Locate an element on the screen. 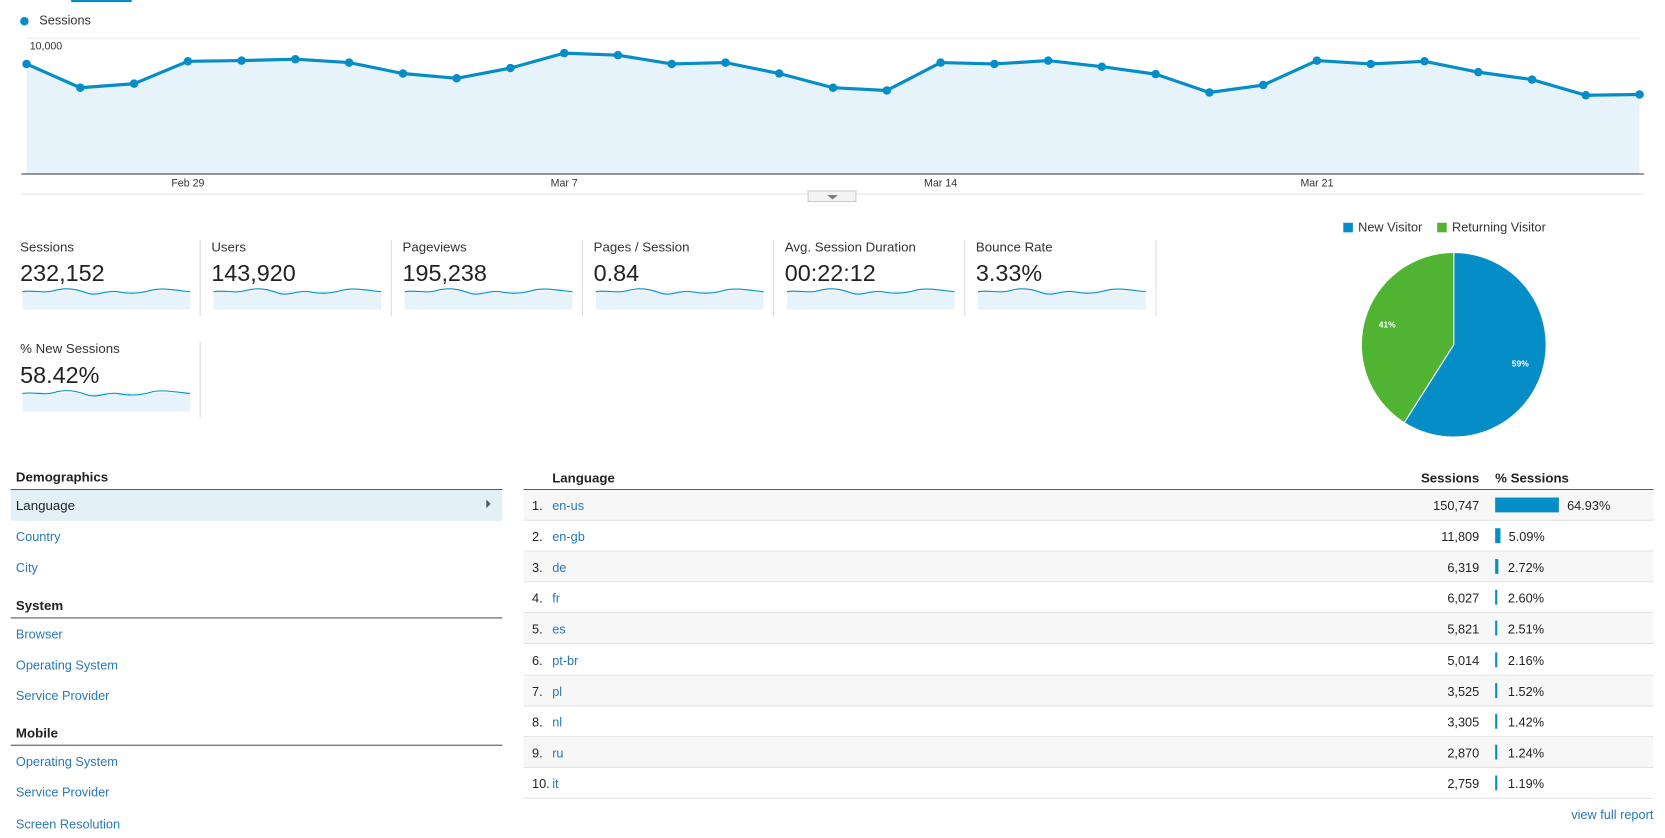 The image size is (1665, 838). nav-selected-bg is located at coordinates (256, 505).